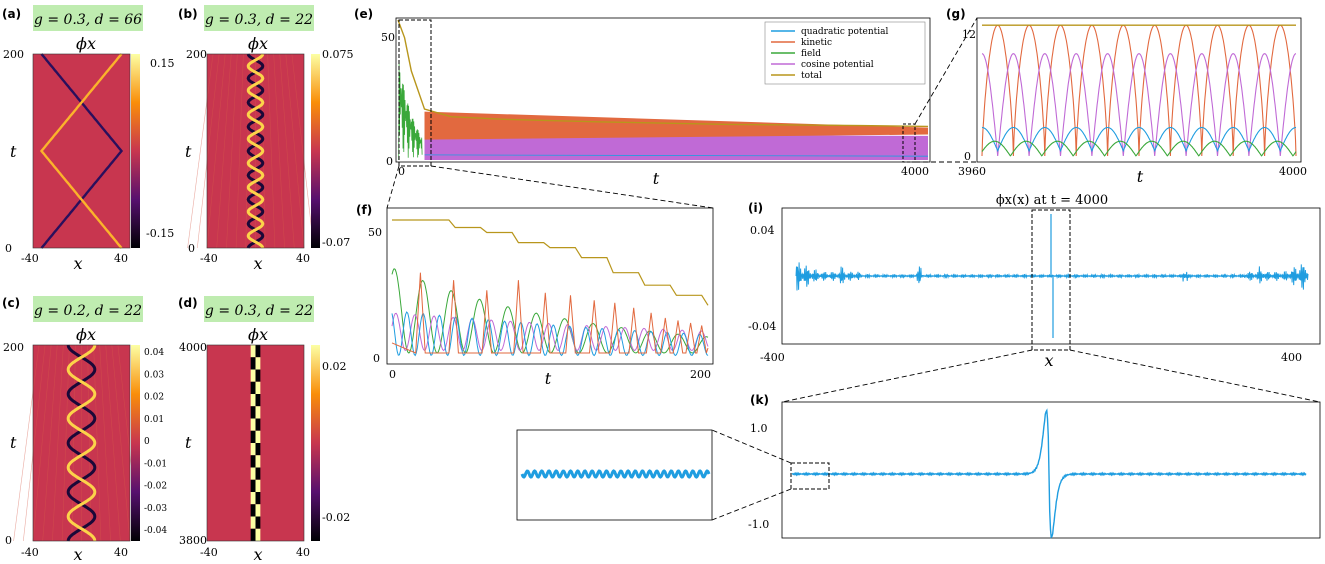 This screenshot has height=564, width=1325. I want to click on heatmap-a, so click(81, 151).